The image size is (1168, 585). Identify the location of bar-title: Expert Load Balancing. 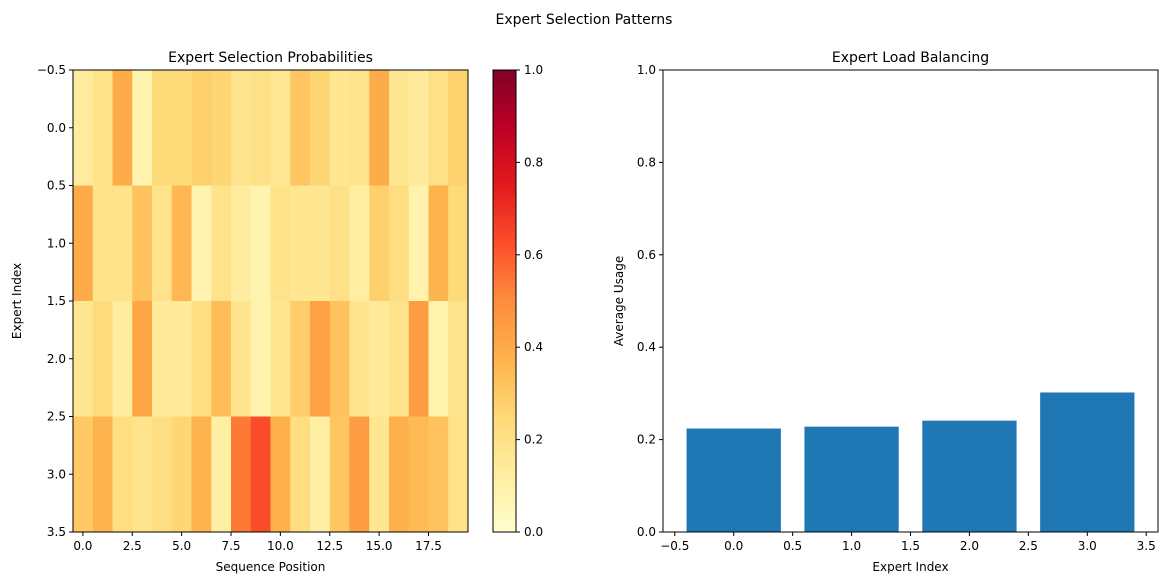
(910, 58).